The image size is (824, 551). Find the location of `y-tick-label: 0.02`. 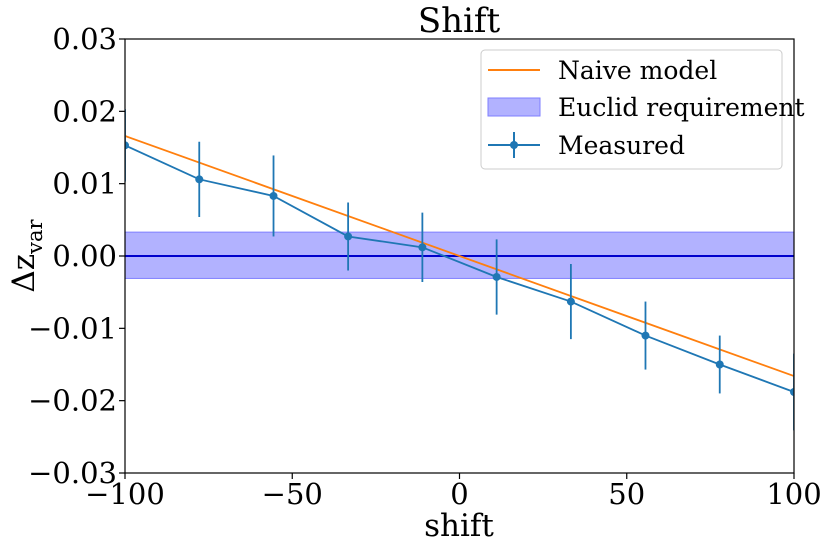

y-tick-label: 0.02 is located at coordinates (84, 111).